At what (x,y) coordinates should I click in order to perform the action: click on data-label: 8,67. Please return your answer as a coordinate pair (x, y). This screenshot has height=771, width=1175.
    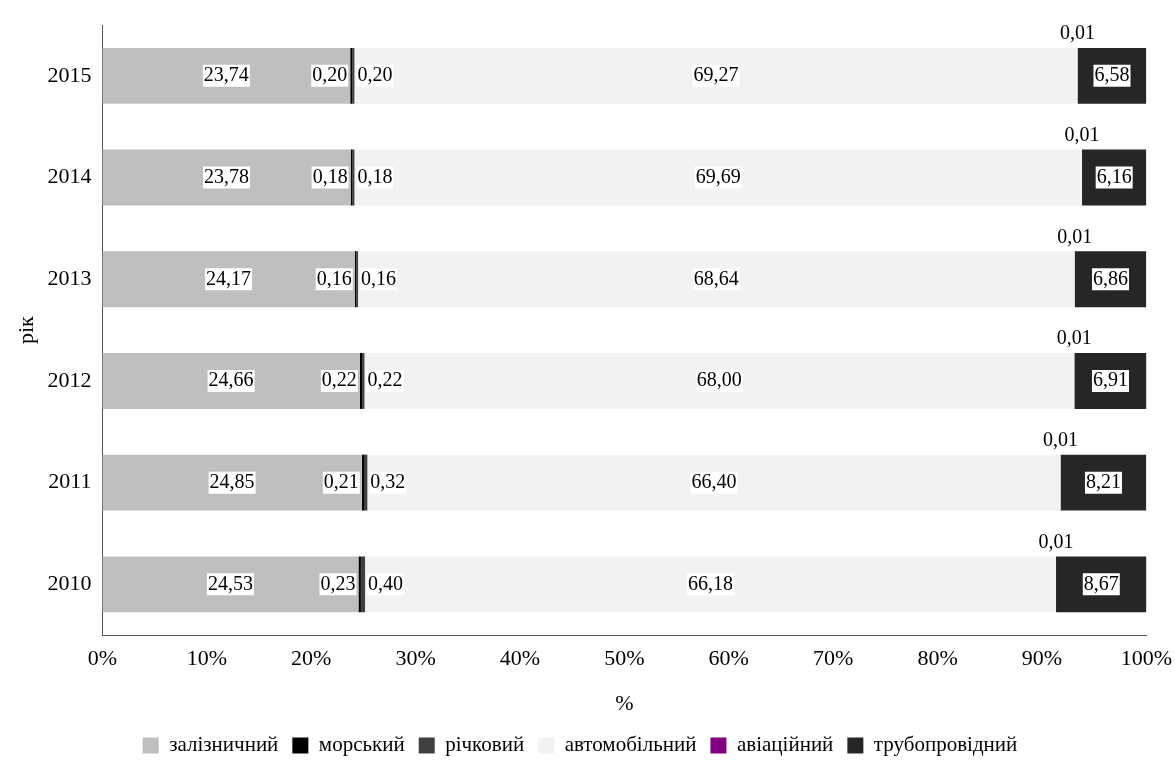
    Looking at the image, I should click on (1101, 582).